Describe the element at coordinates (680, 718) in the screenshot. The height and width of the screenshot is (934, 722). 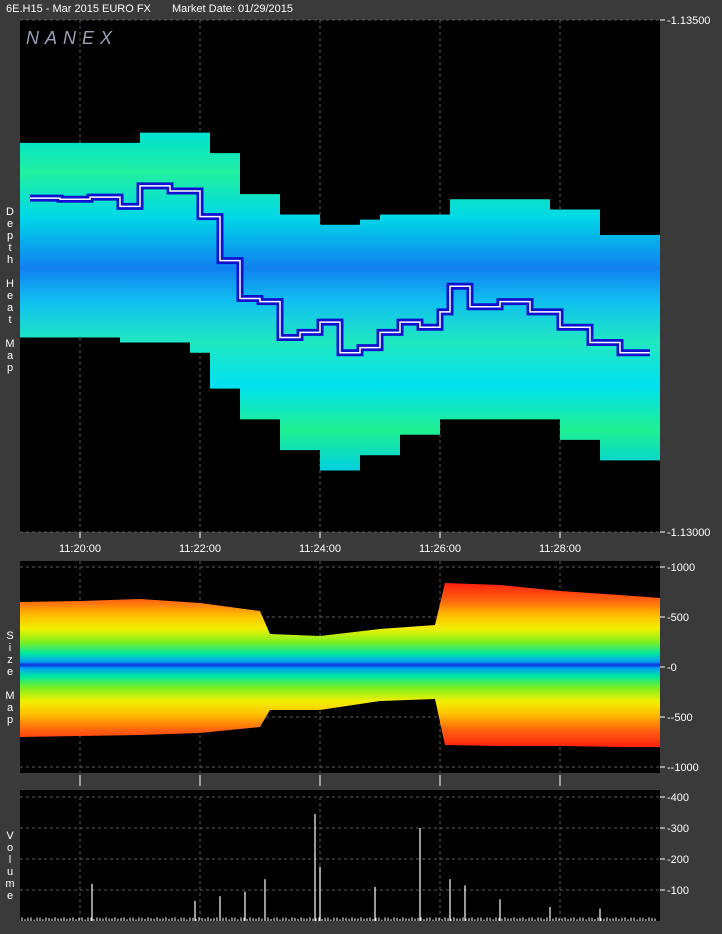
I see `y-tick-label: --500` at that location.